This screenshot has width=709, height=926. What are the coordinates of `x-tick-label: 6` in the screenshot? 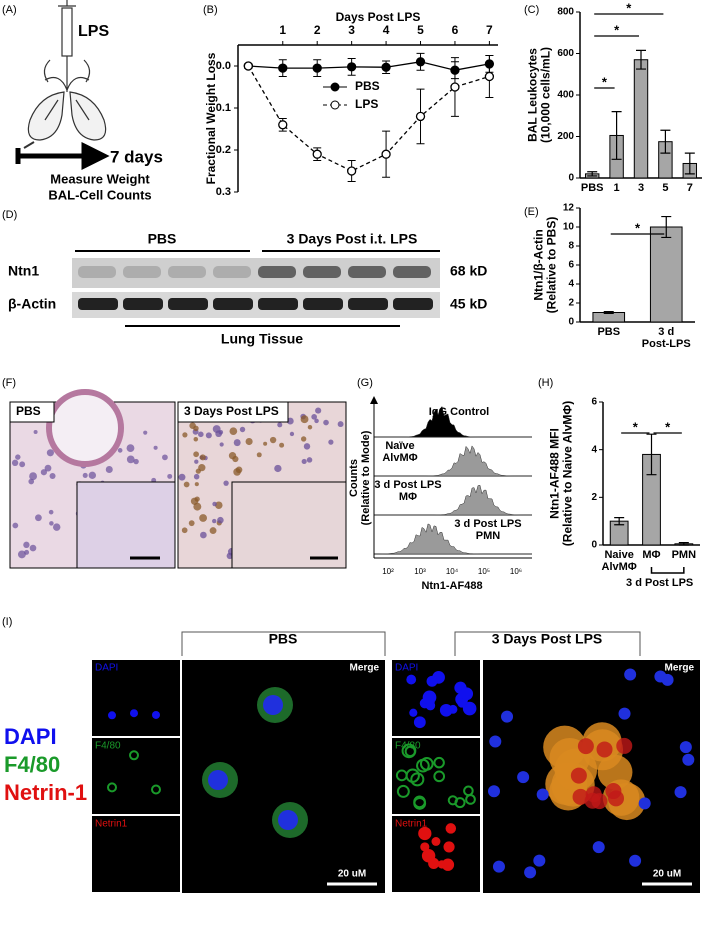 It's located at (455, 30).